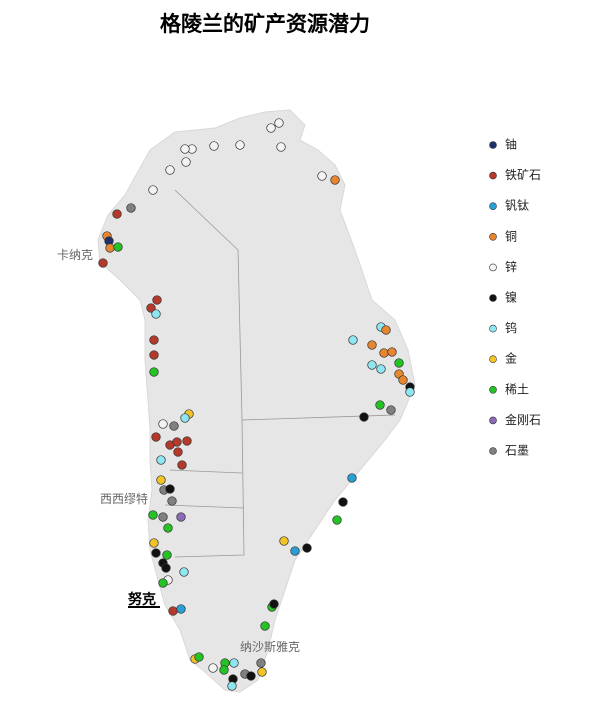  What do you see at coordinates (142, 599) in the screenshot?
I see `place-label: 努克` at bounding box center [142, 599].